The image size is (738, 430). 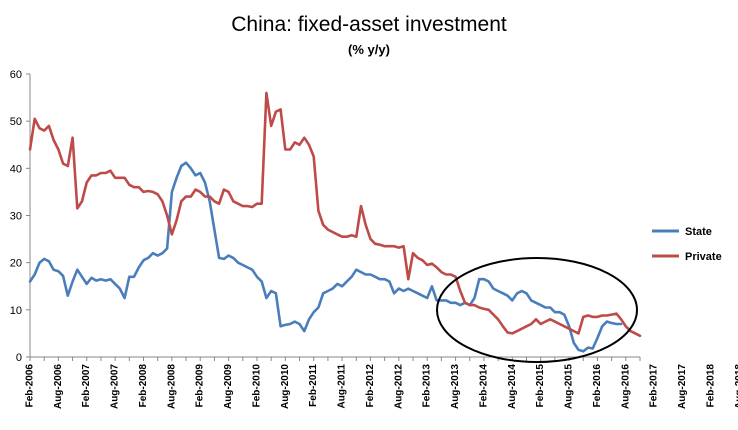 What do you see at coordinates (569, 386) in the screenshot?
I see `x-tick-label: Aug-2015` at bounding box center [569, 386].